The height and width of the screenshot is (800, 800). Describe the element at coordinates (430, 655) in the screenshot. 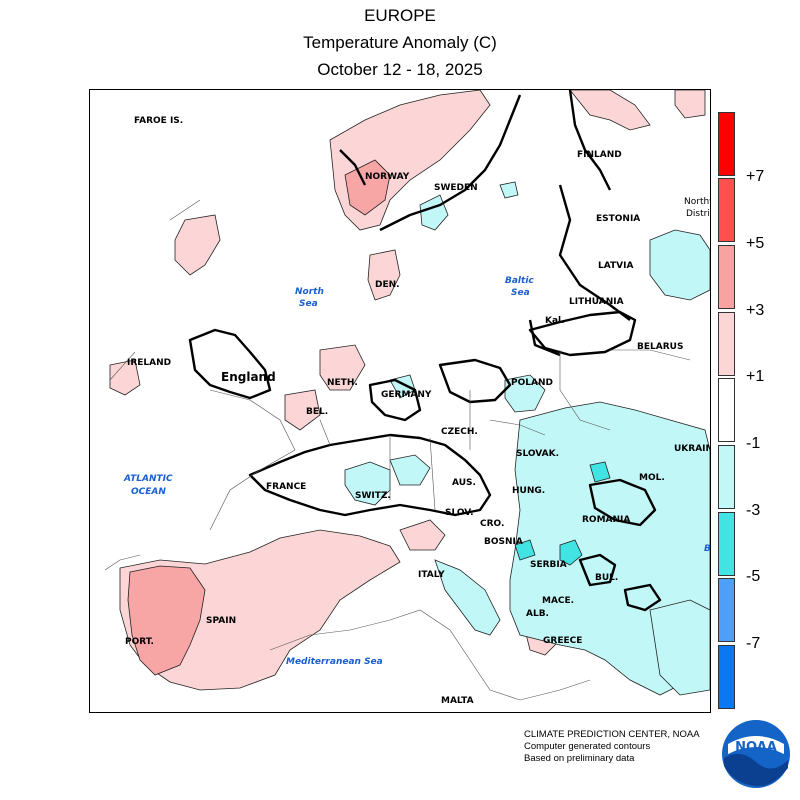

I see `coastline-med` at that location.